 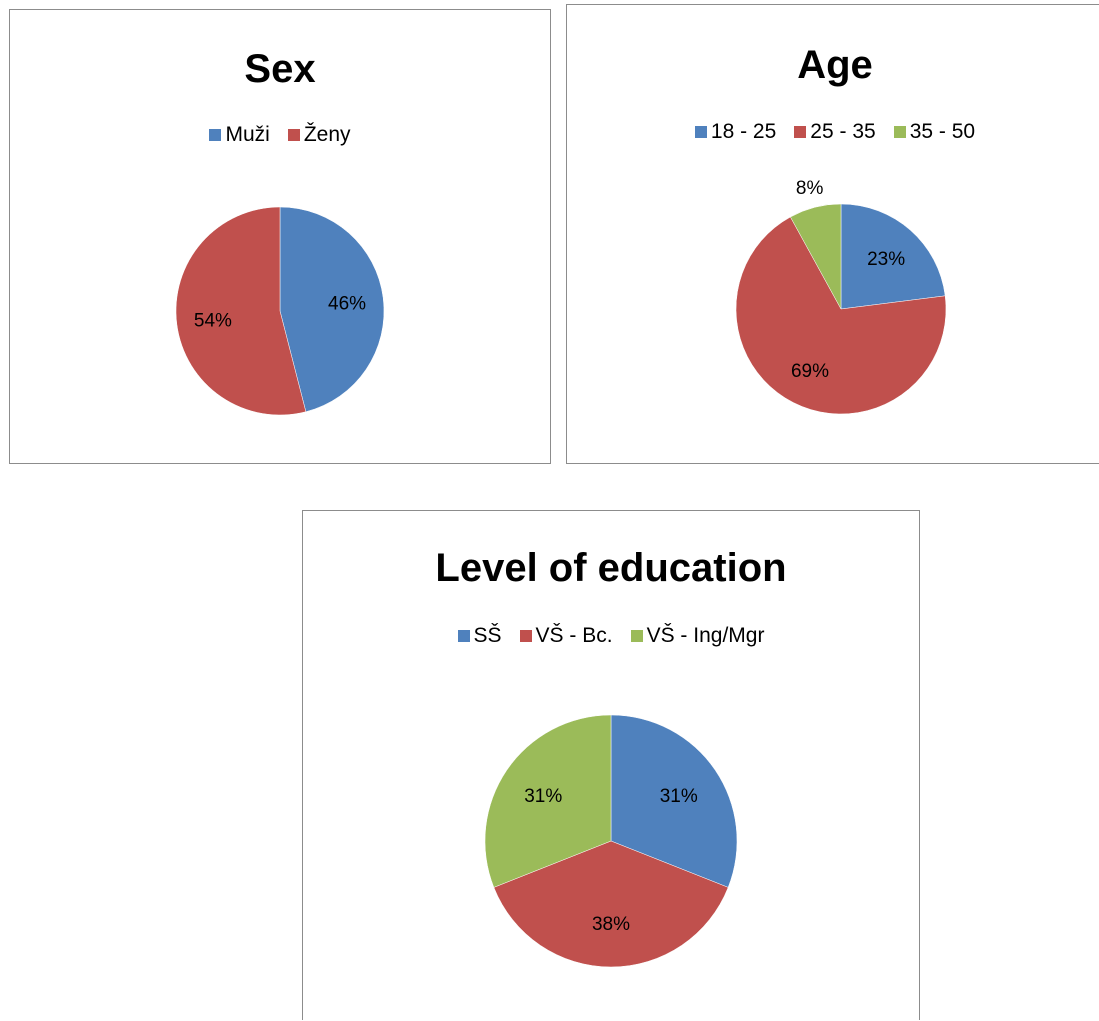 What do you see at coordinates (280, 135) in the screenshot?
I see `legend: Muži Ženy` at bounding box center [280, 135].